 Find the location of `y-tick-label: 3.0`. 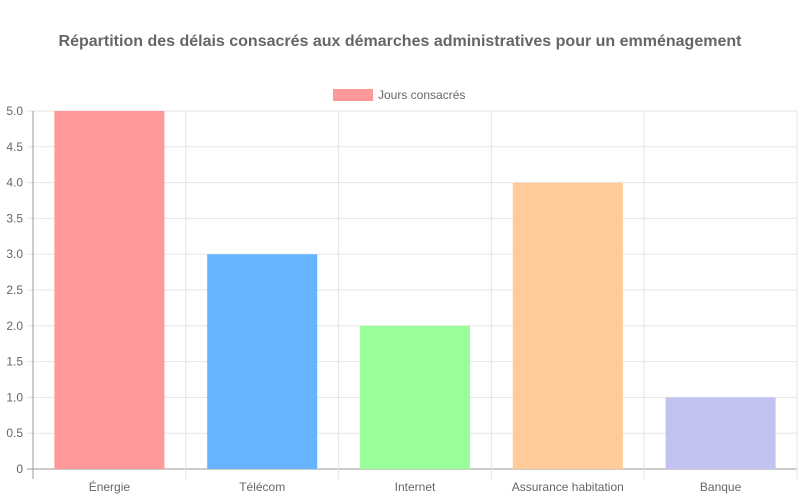

y-tick-label: 3.0 is located at coordinates (14, 254).